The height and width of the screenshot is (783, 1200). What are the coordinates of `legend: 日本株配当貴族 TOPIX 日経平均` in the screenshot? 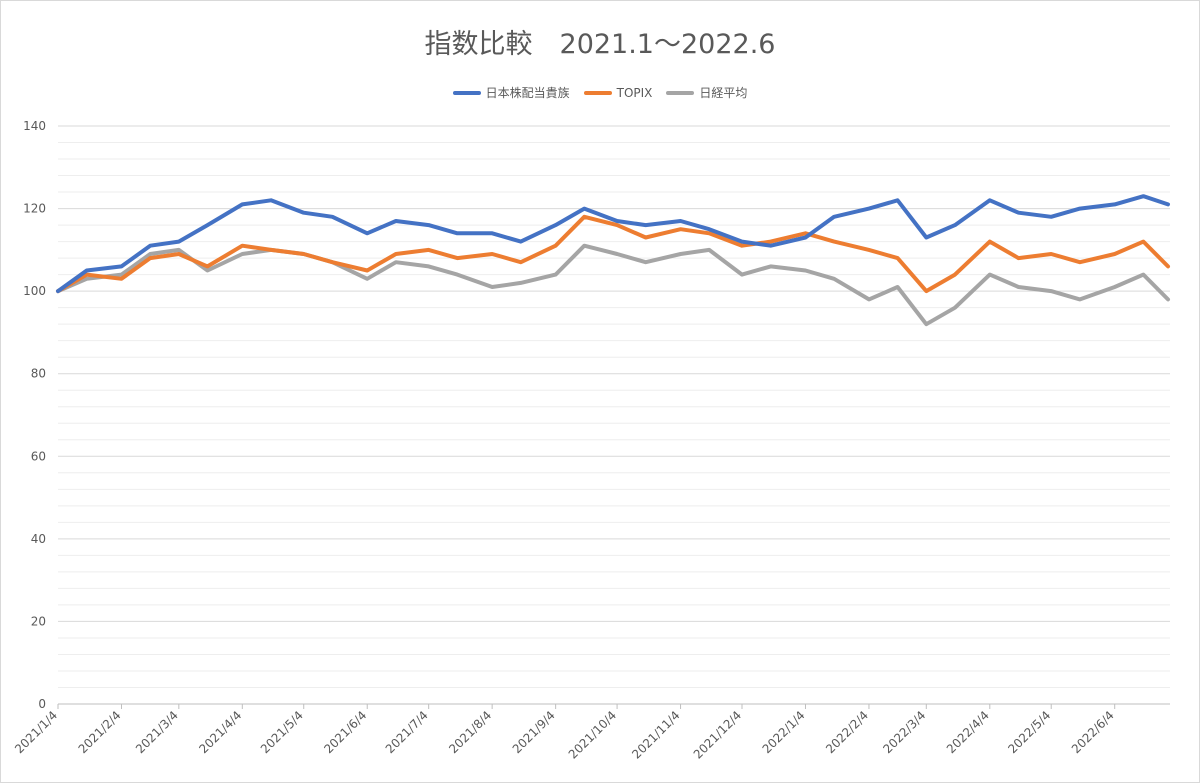 It's located at (600, 92).